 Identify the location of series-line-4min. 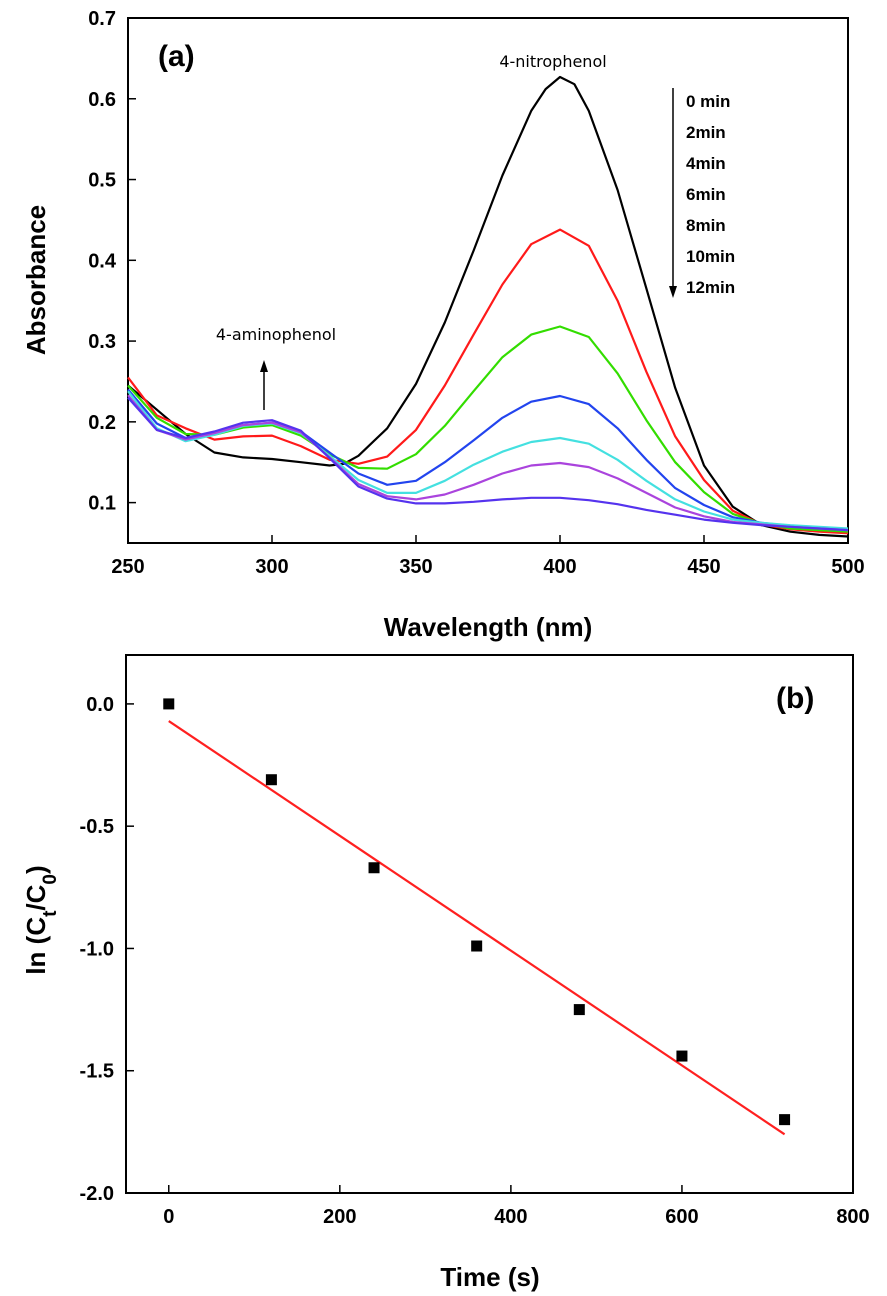
(488, 429).